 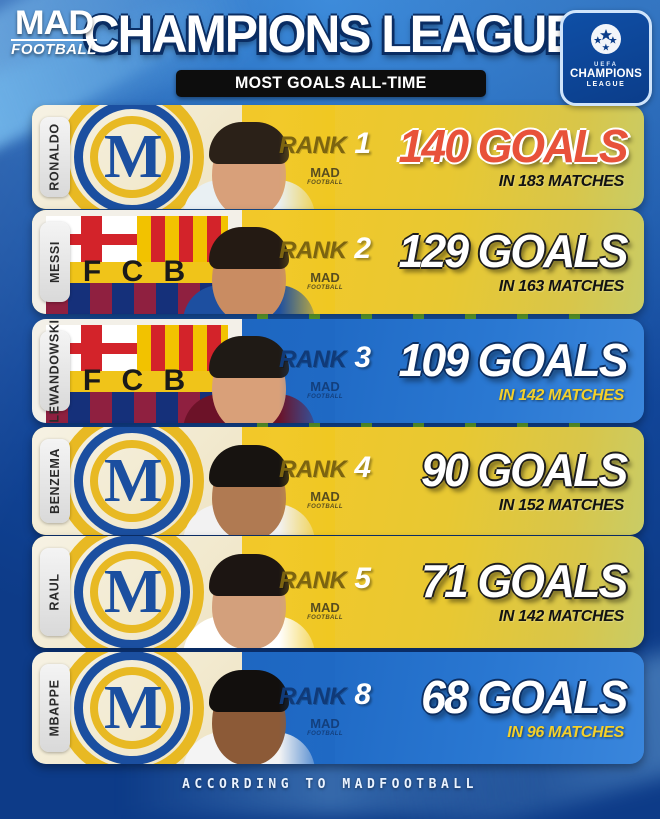 What do you see at coordinates (362, 248) in the screenshot?
I see `rank-number: 2` at bounding box center [362, 248].